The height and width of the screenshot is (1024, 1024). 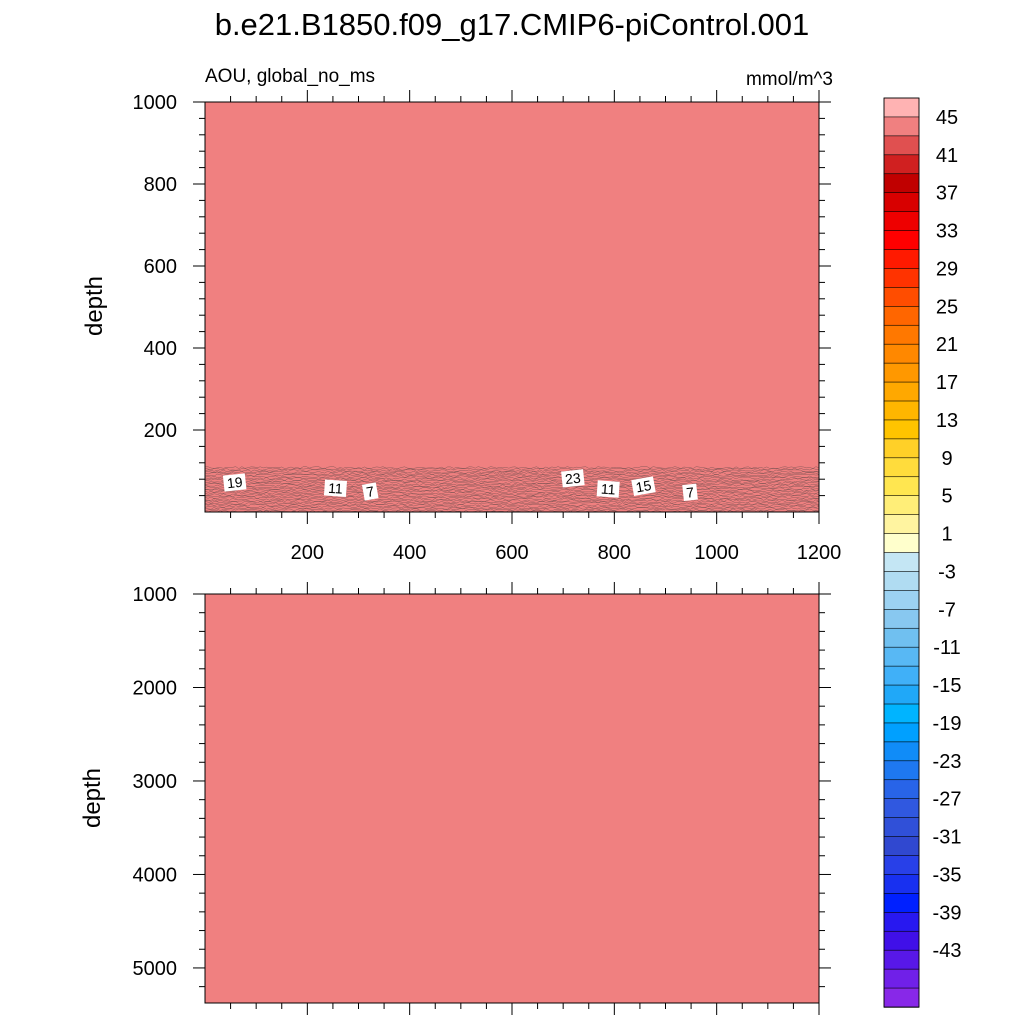 What do you see at coordinates (946, 535) in the screenshot?
I see `colorbar-label: 1` at bounding box center [946, 535].